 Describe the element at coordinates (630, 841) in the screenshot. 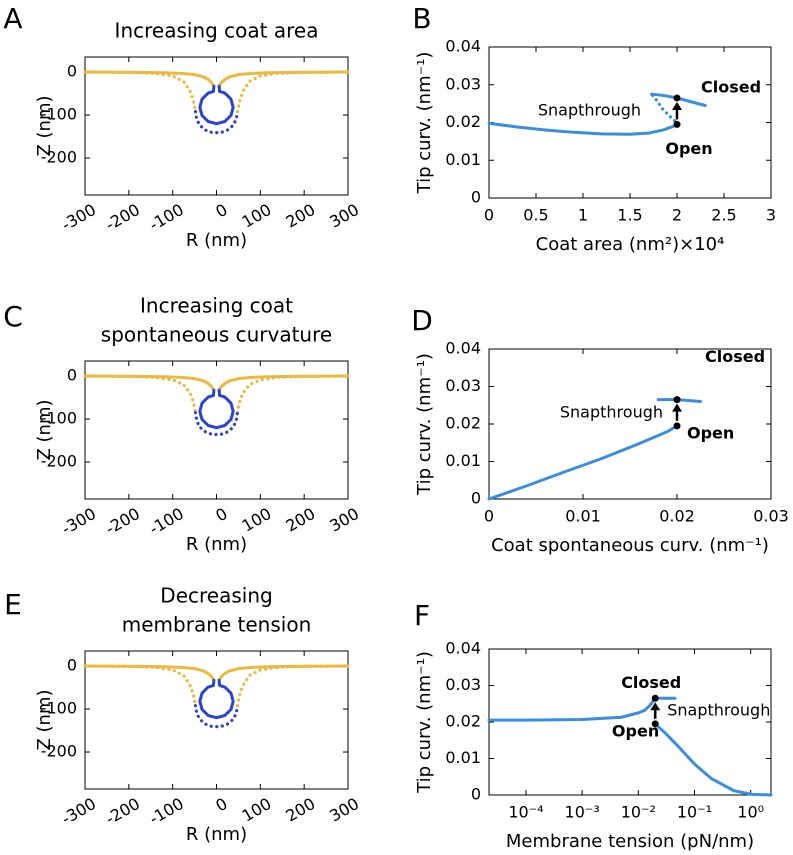

I see `x-axis-label: Membrane tension (pN/nm)` at that location.